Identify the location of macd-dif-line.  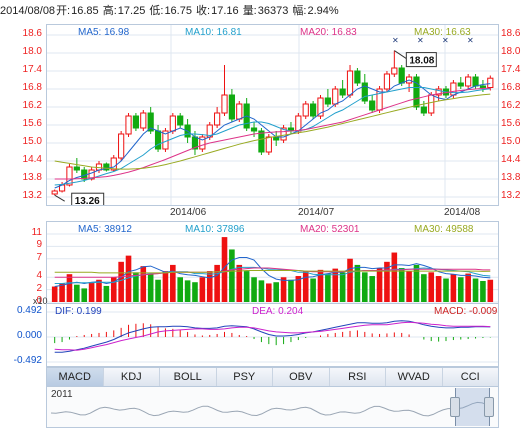
(272, 336).